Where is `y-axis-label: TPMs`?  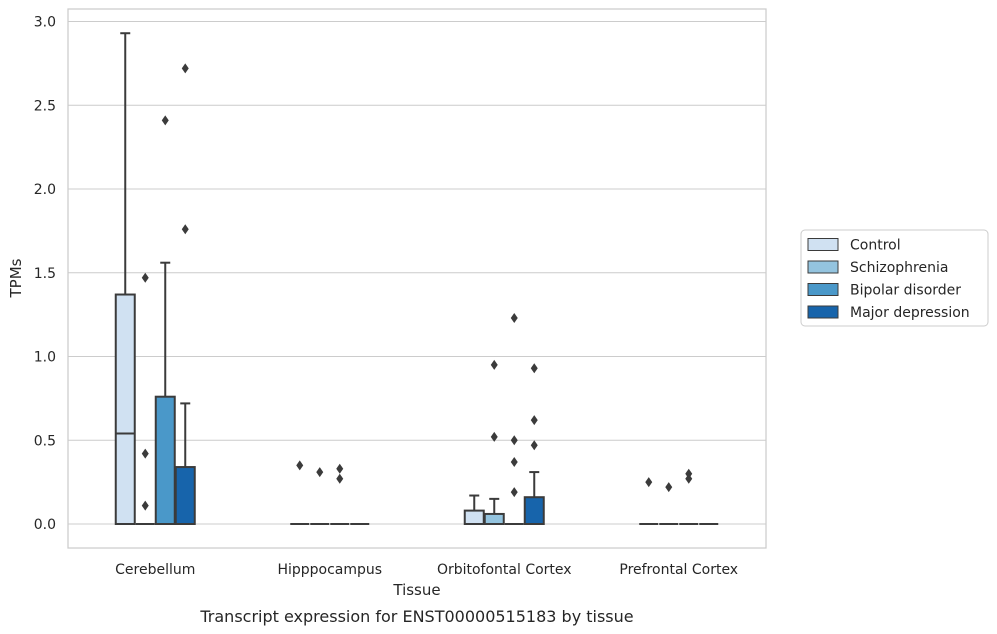
y-axis-label: TPMs is located at coordinates (16, 278).